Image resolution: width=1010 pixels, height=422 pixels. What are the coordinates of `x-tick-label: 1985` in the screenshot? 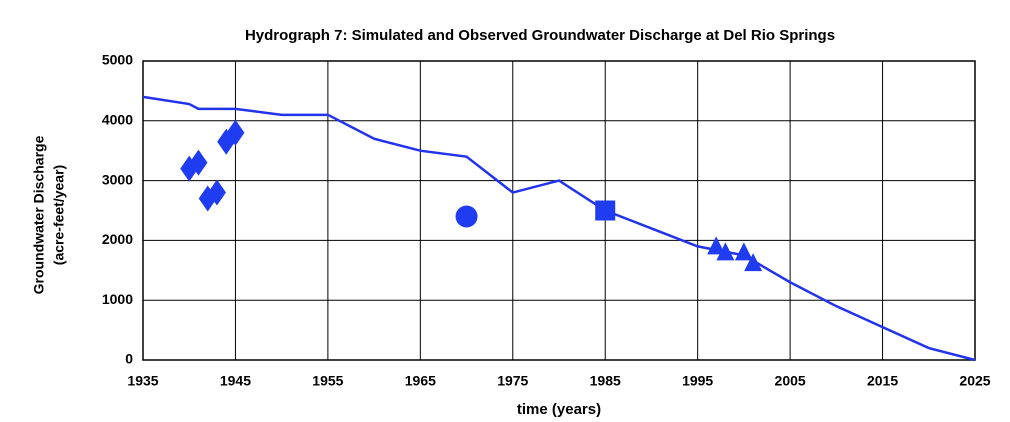 It's located at (605, 381).